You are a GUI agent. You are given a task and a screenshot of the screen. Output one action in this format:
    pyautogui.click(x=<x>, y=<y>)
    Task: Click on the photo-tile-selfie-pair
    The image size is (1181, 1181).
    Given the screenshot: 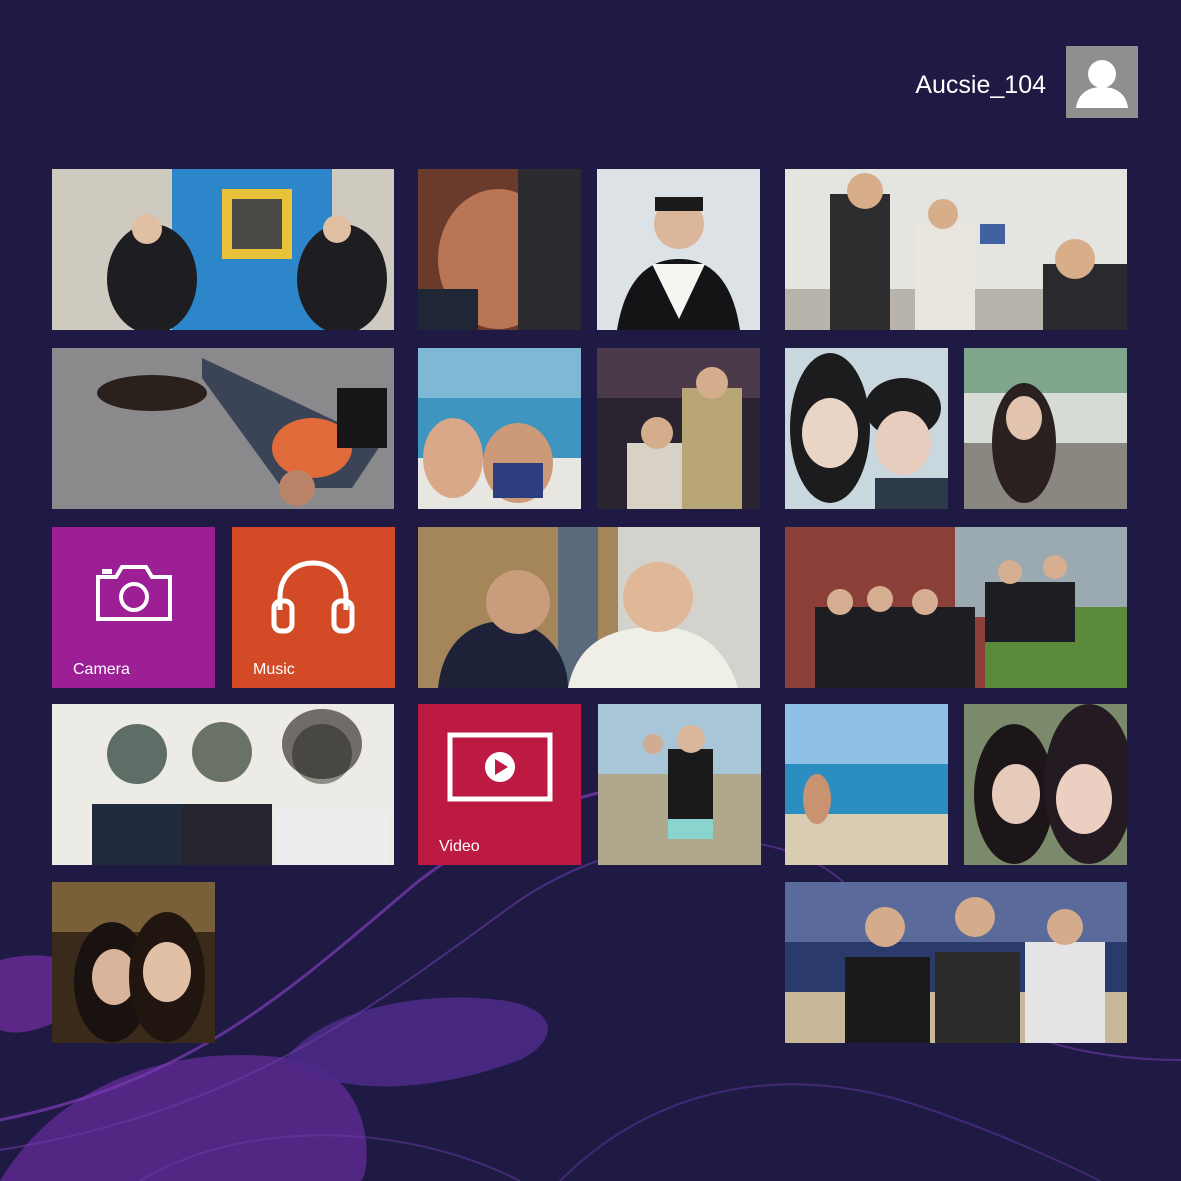 What is the action you would take?
    pyautogui.click(x=866, y=428)
    